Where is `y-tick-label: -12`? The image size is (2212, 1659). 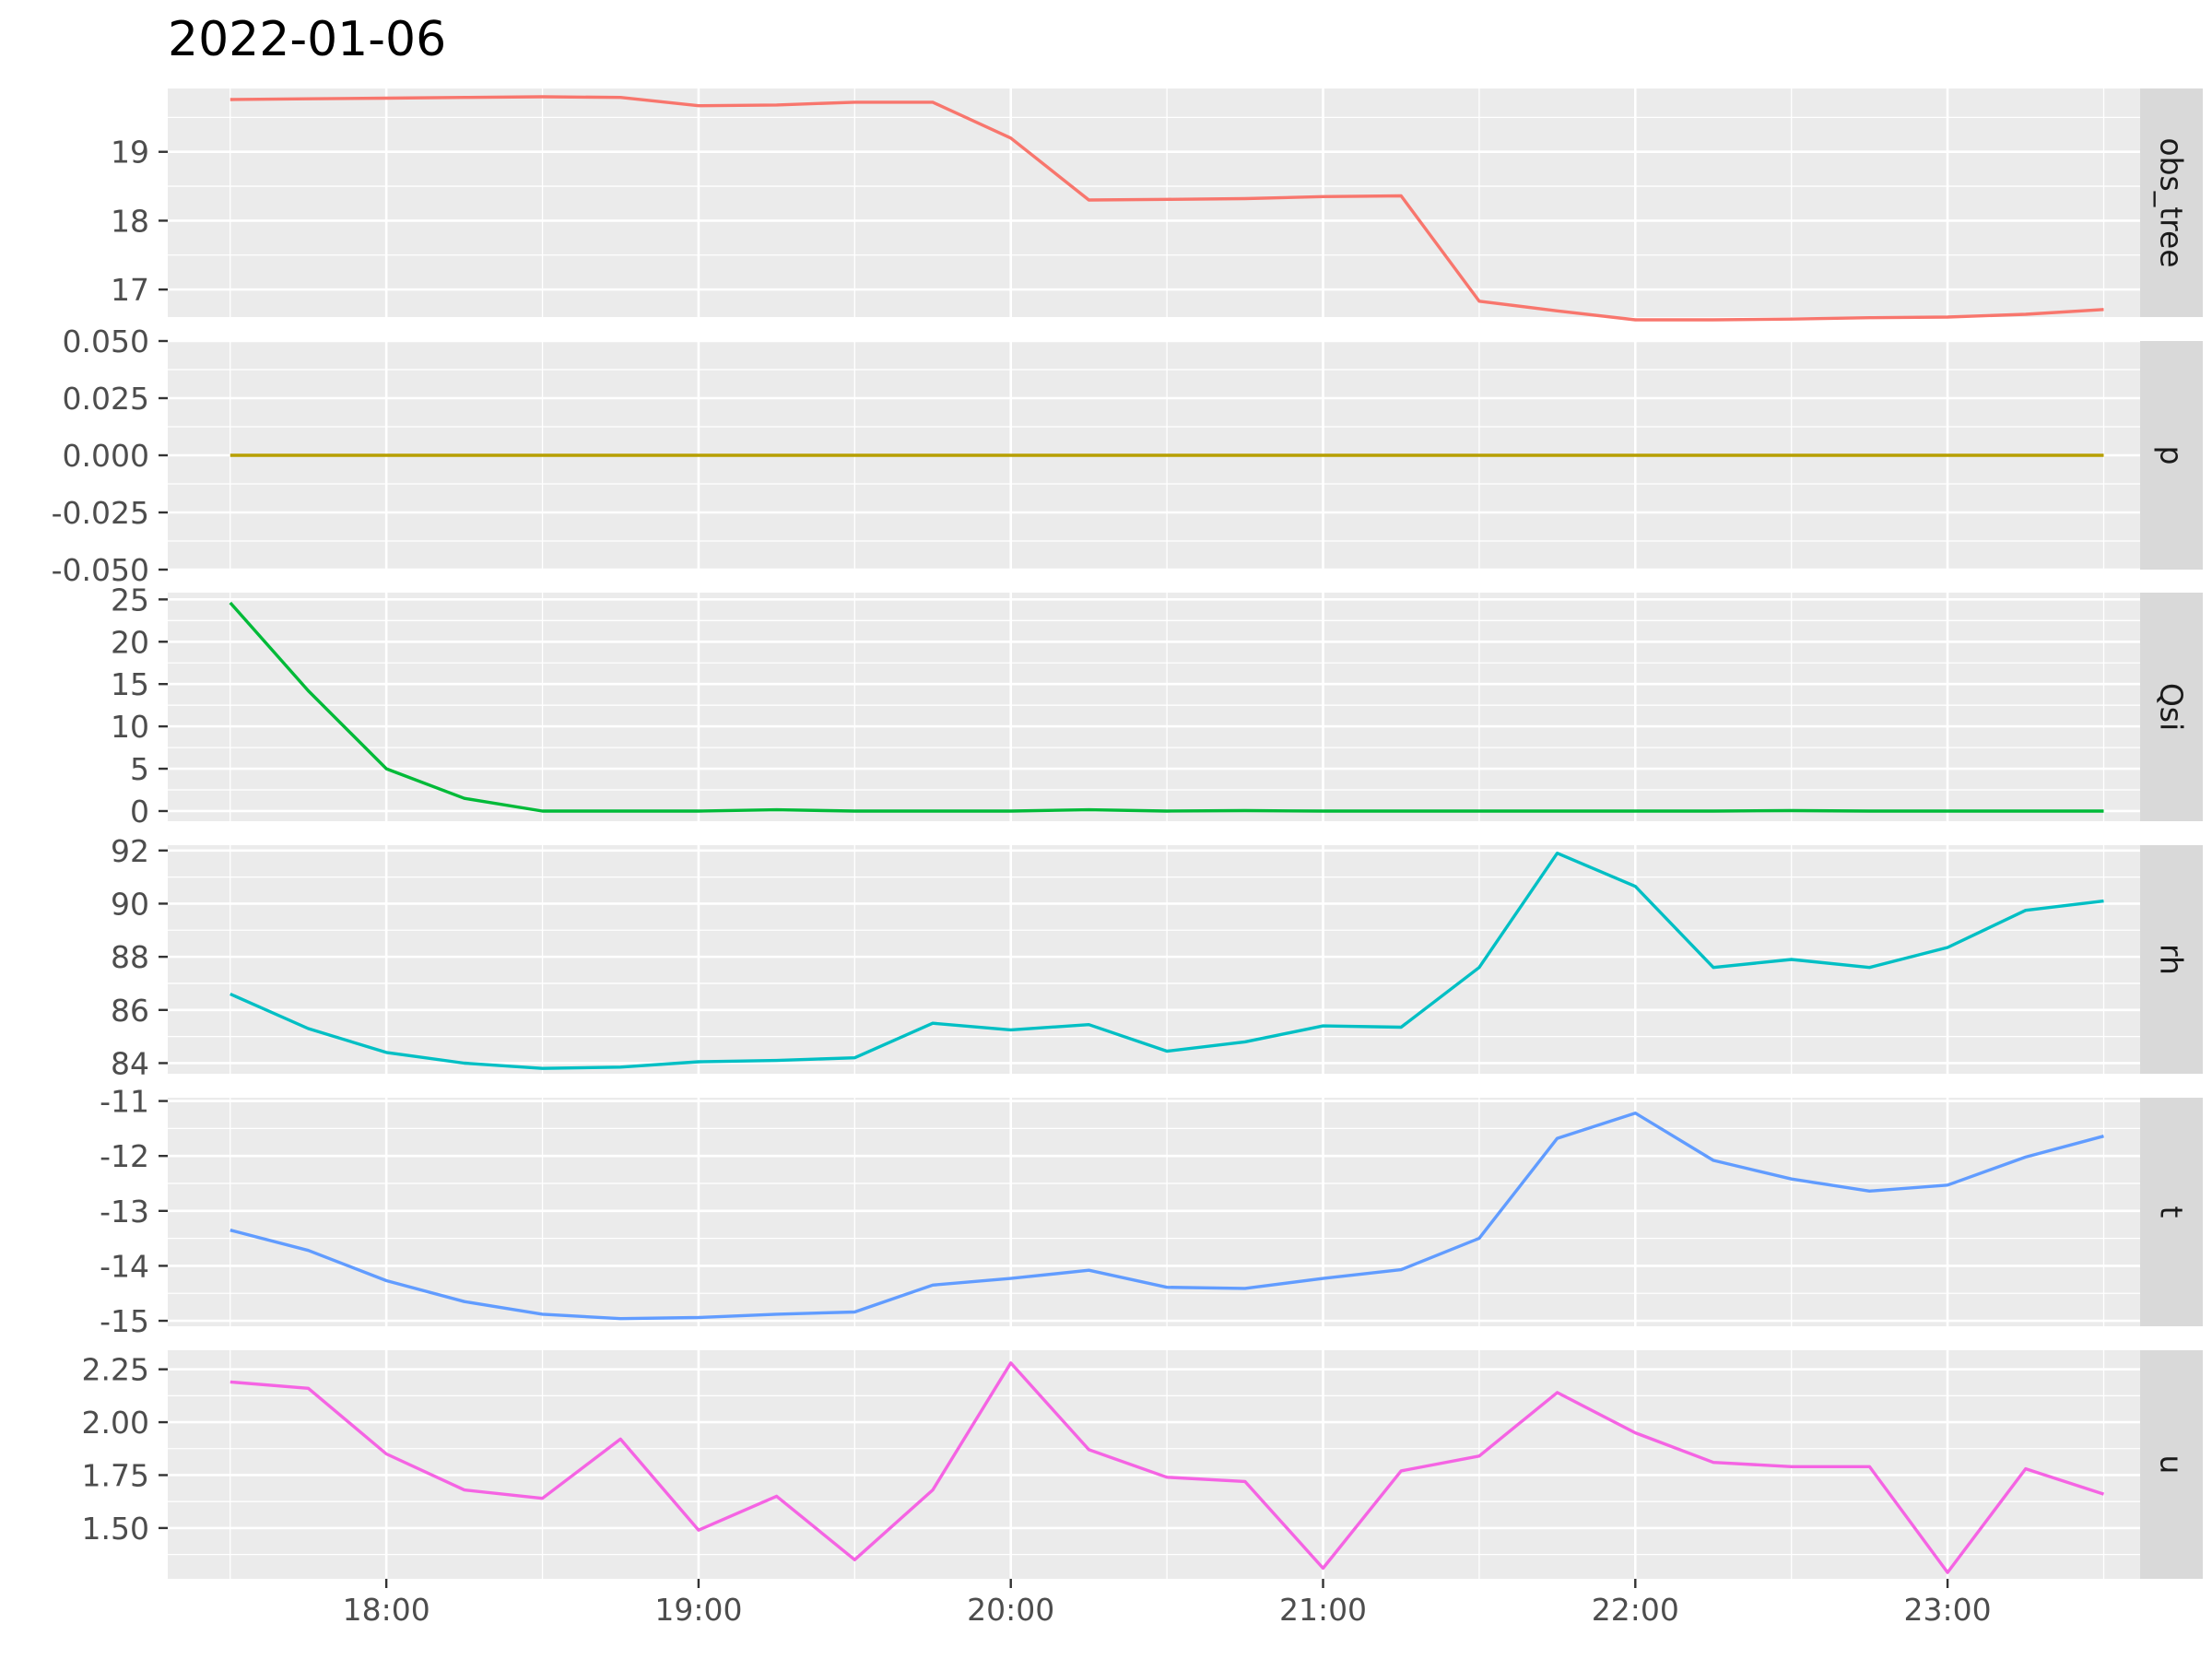
y-tick-label: -12 is located at coordinates (124, 1156).